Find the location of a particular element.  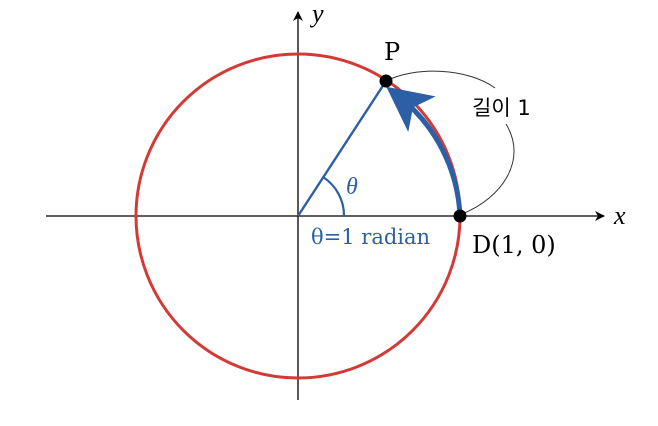

point-d-label: D(1, 0) is located at coordinates (514, 245).